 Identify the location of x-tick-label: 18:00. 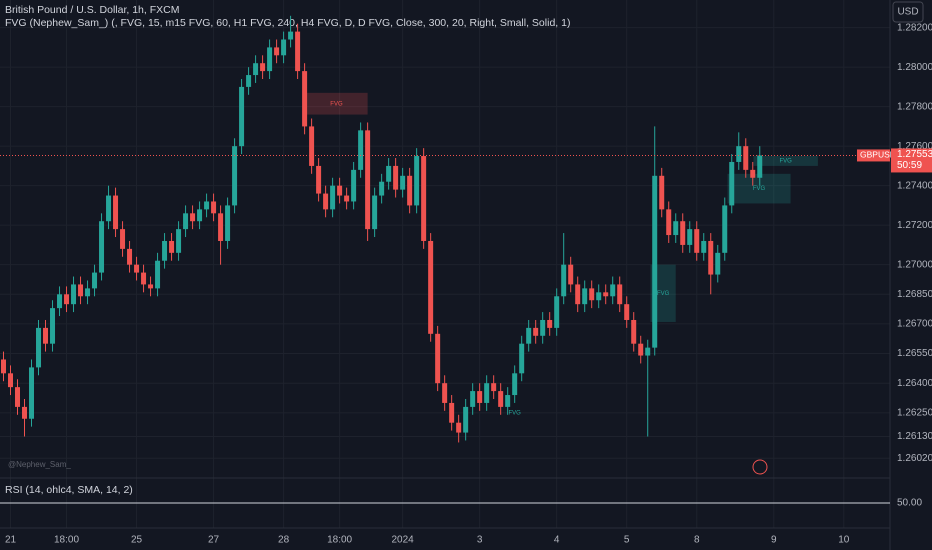
(339, 540).